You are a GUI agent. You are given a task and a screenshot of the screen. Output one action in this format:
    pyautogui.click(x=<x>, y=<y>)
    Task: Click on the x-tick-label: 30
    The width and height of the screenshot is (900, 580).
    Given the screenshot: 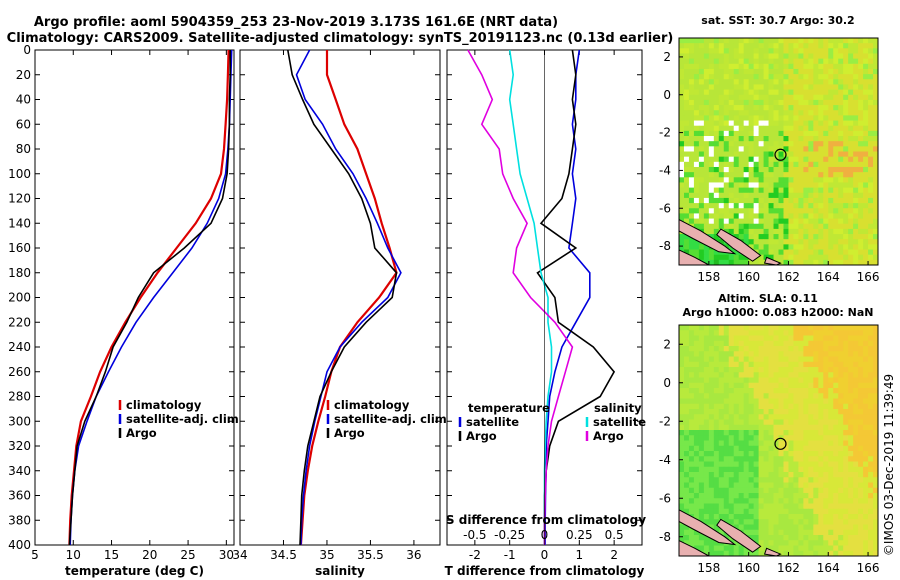 What is the action you would take?
    pyautogui.click(x=226, y=555)
    